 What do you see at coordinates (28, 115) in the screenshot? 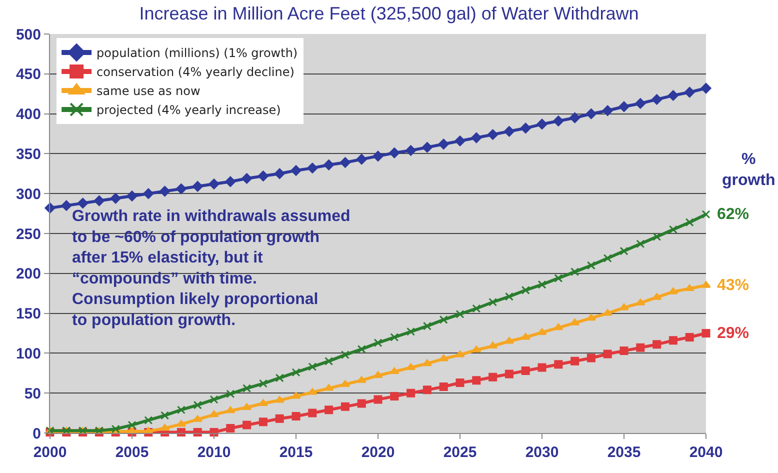
I see `y-tick-label: 400` at bounding box center [28, 115].